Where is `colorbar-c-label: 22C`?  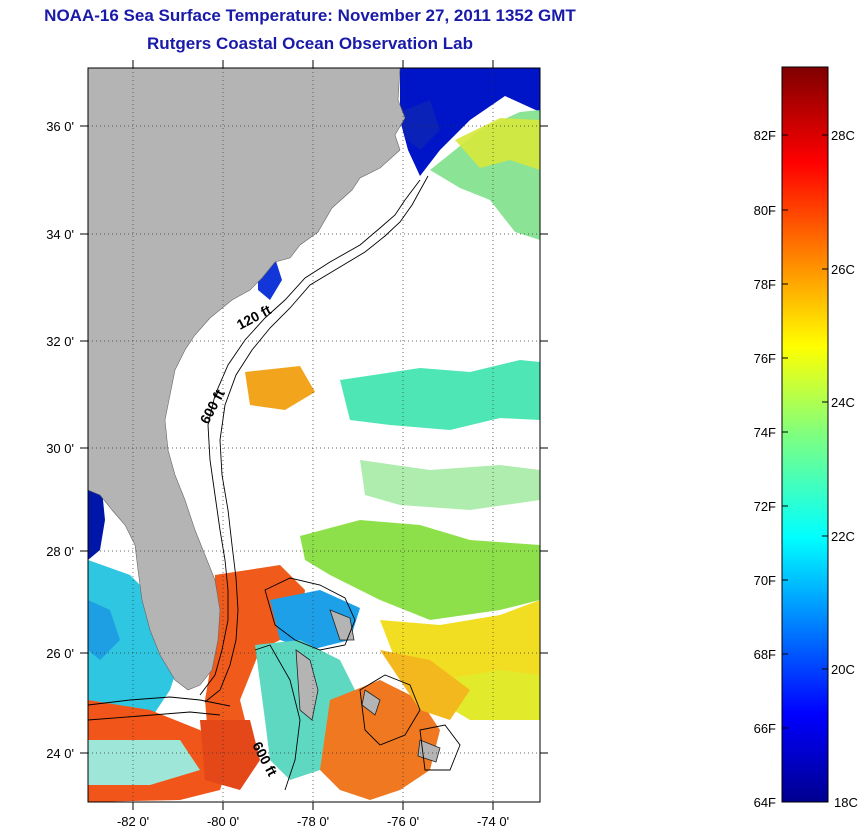
colorbar-c-label: 22C is located at coordinates (843, 536).